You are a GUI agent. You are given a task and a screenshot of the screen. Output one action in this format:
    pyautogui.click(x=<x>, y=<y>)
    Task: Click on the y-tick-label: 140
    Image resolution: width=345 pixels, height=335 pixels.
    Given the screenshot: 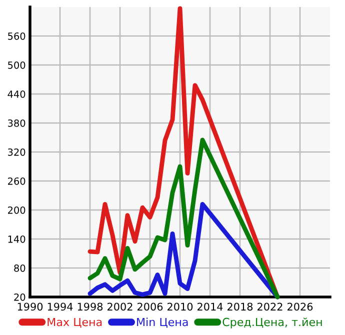 What is the action you would take?
    pyautogui.click(x=17, y=239)
    